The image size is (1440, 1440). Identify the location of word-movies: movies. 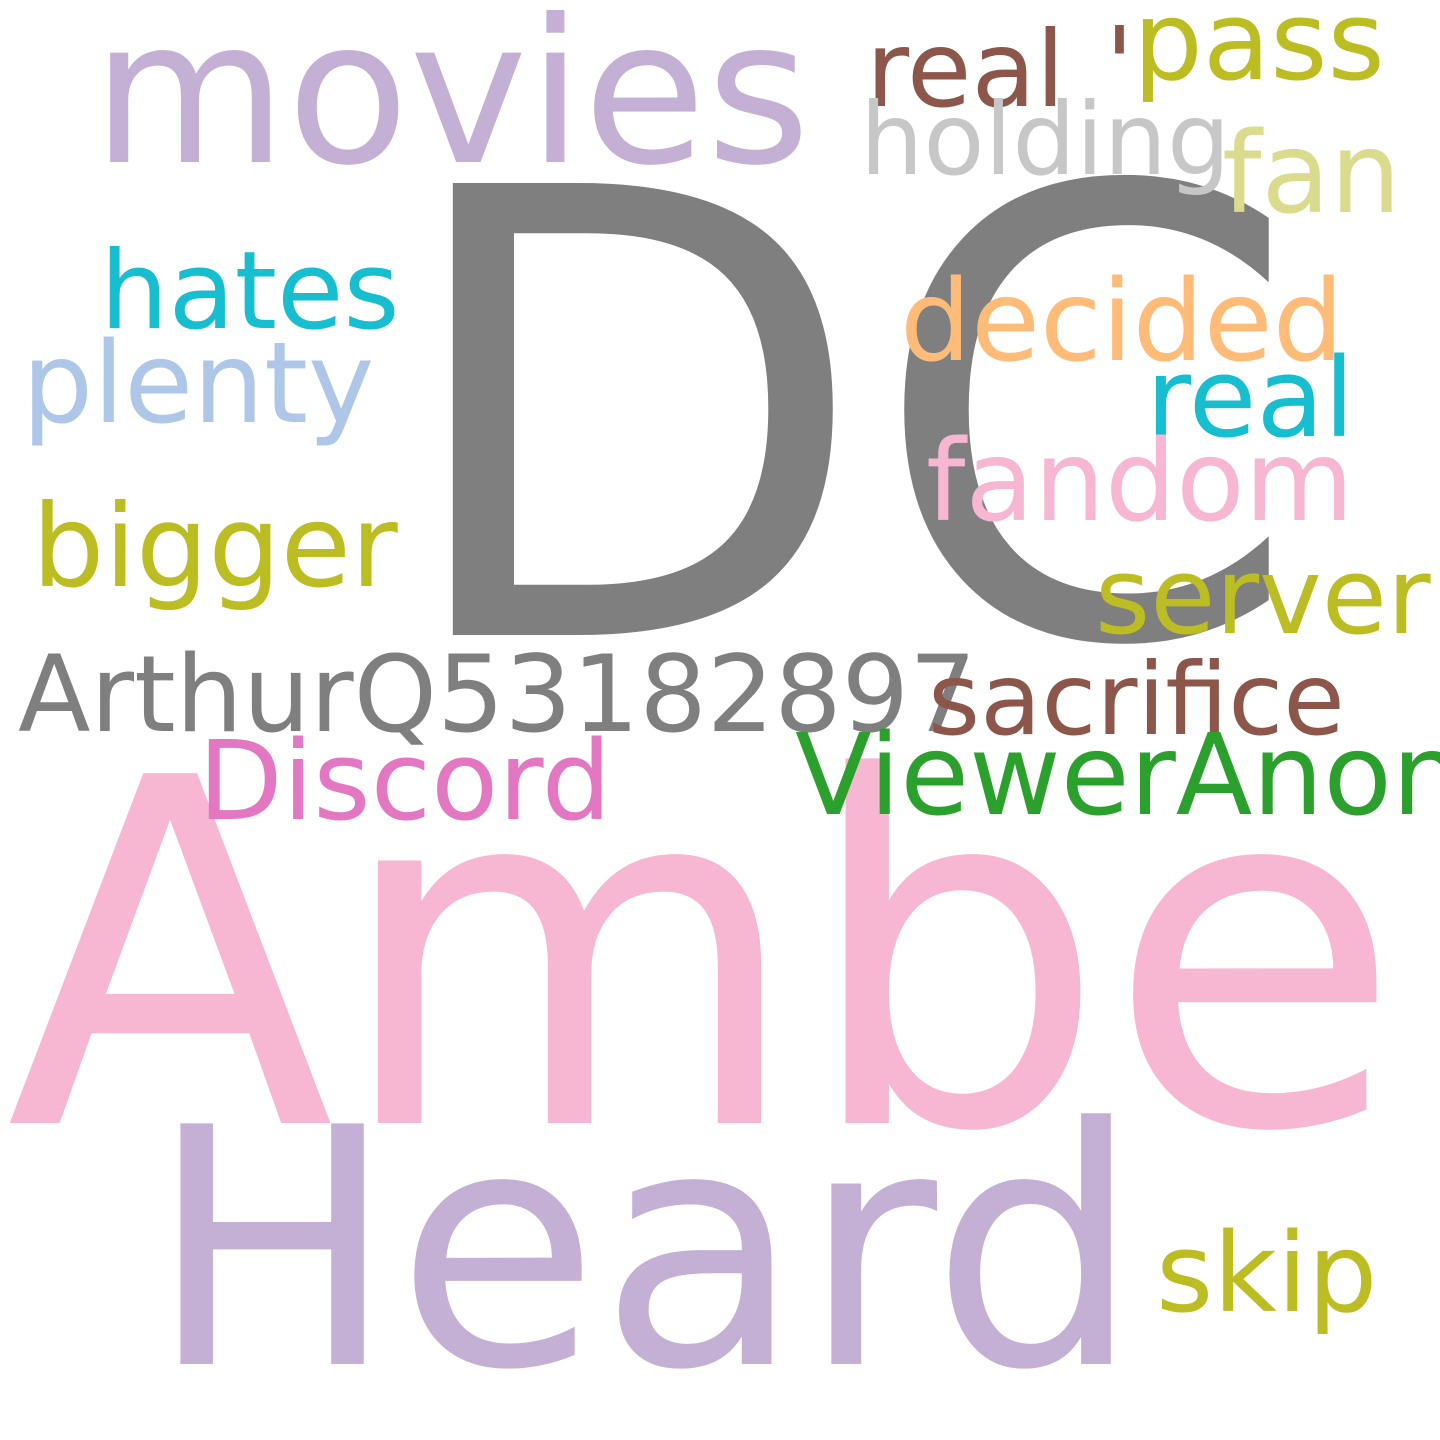
(451, 105).